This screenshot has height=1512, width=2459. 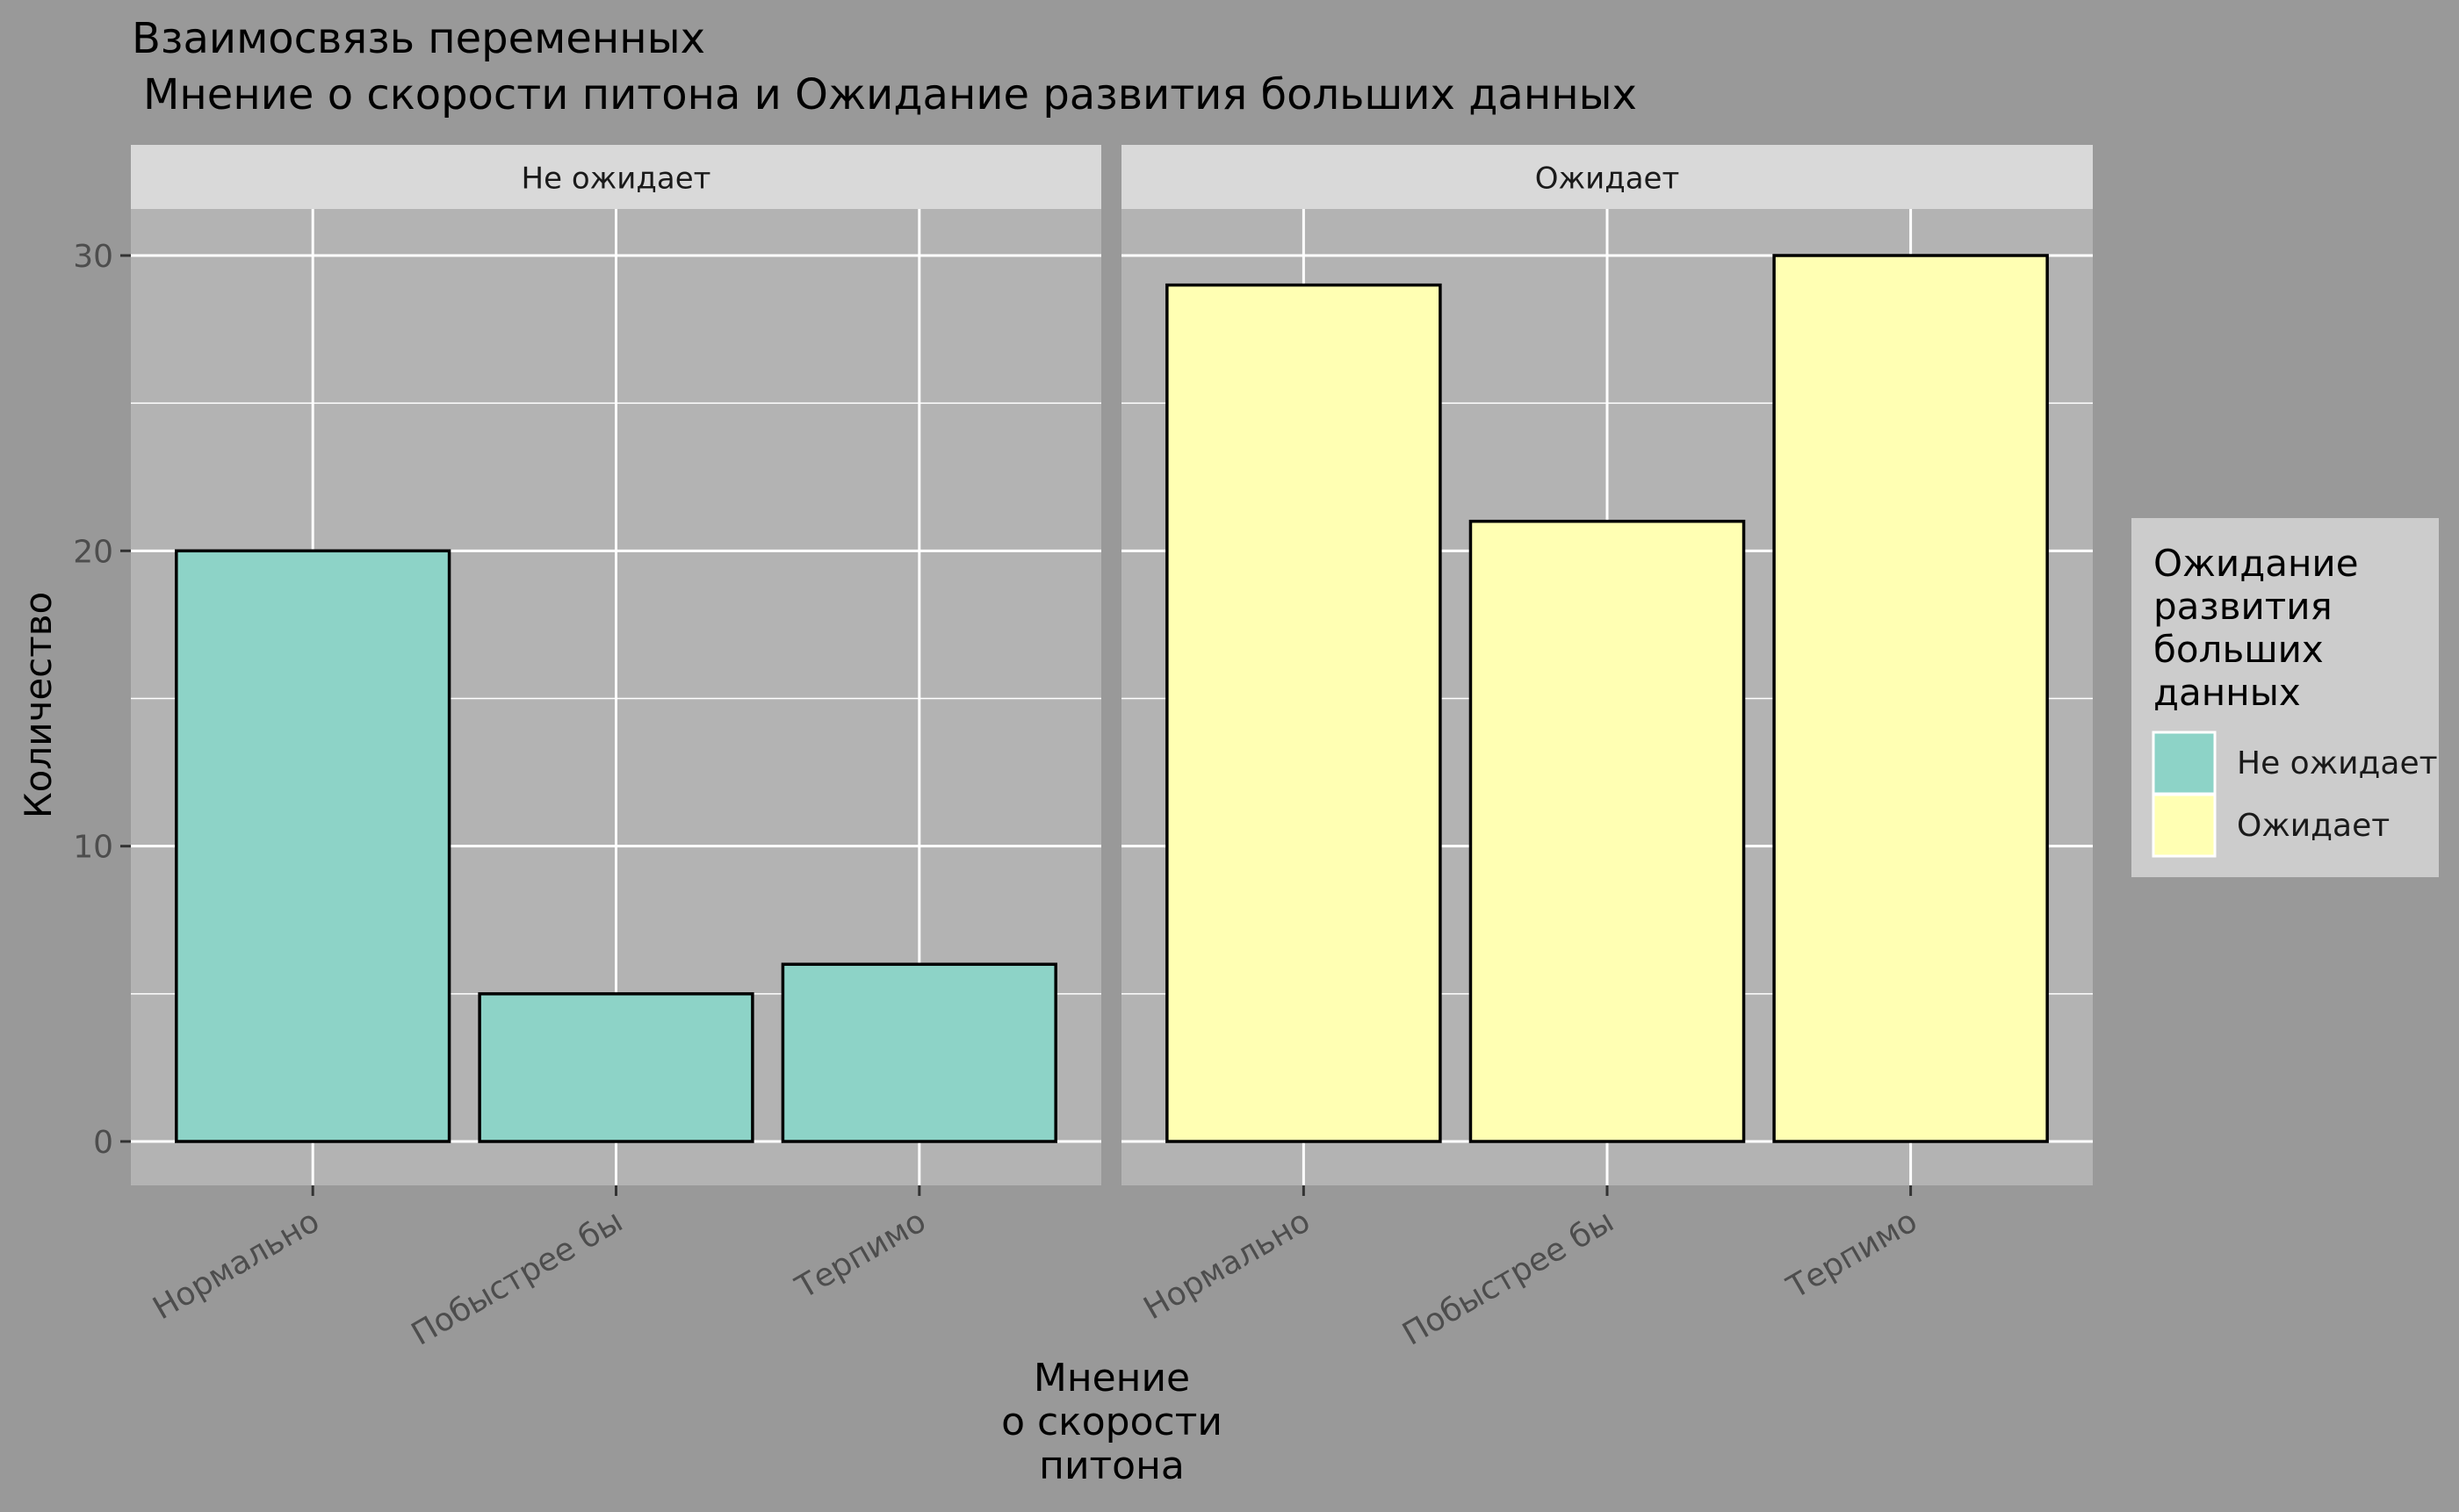 I want to click on x-axis-label-line: питона, so click(x=1112, y=1466).